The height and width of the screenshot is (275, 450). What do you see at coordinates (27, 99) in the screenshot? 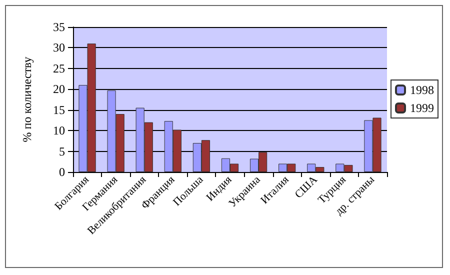
I see `y-axis-title: % по количеству` at bounding box center [27, 99].